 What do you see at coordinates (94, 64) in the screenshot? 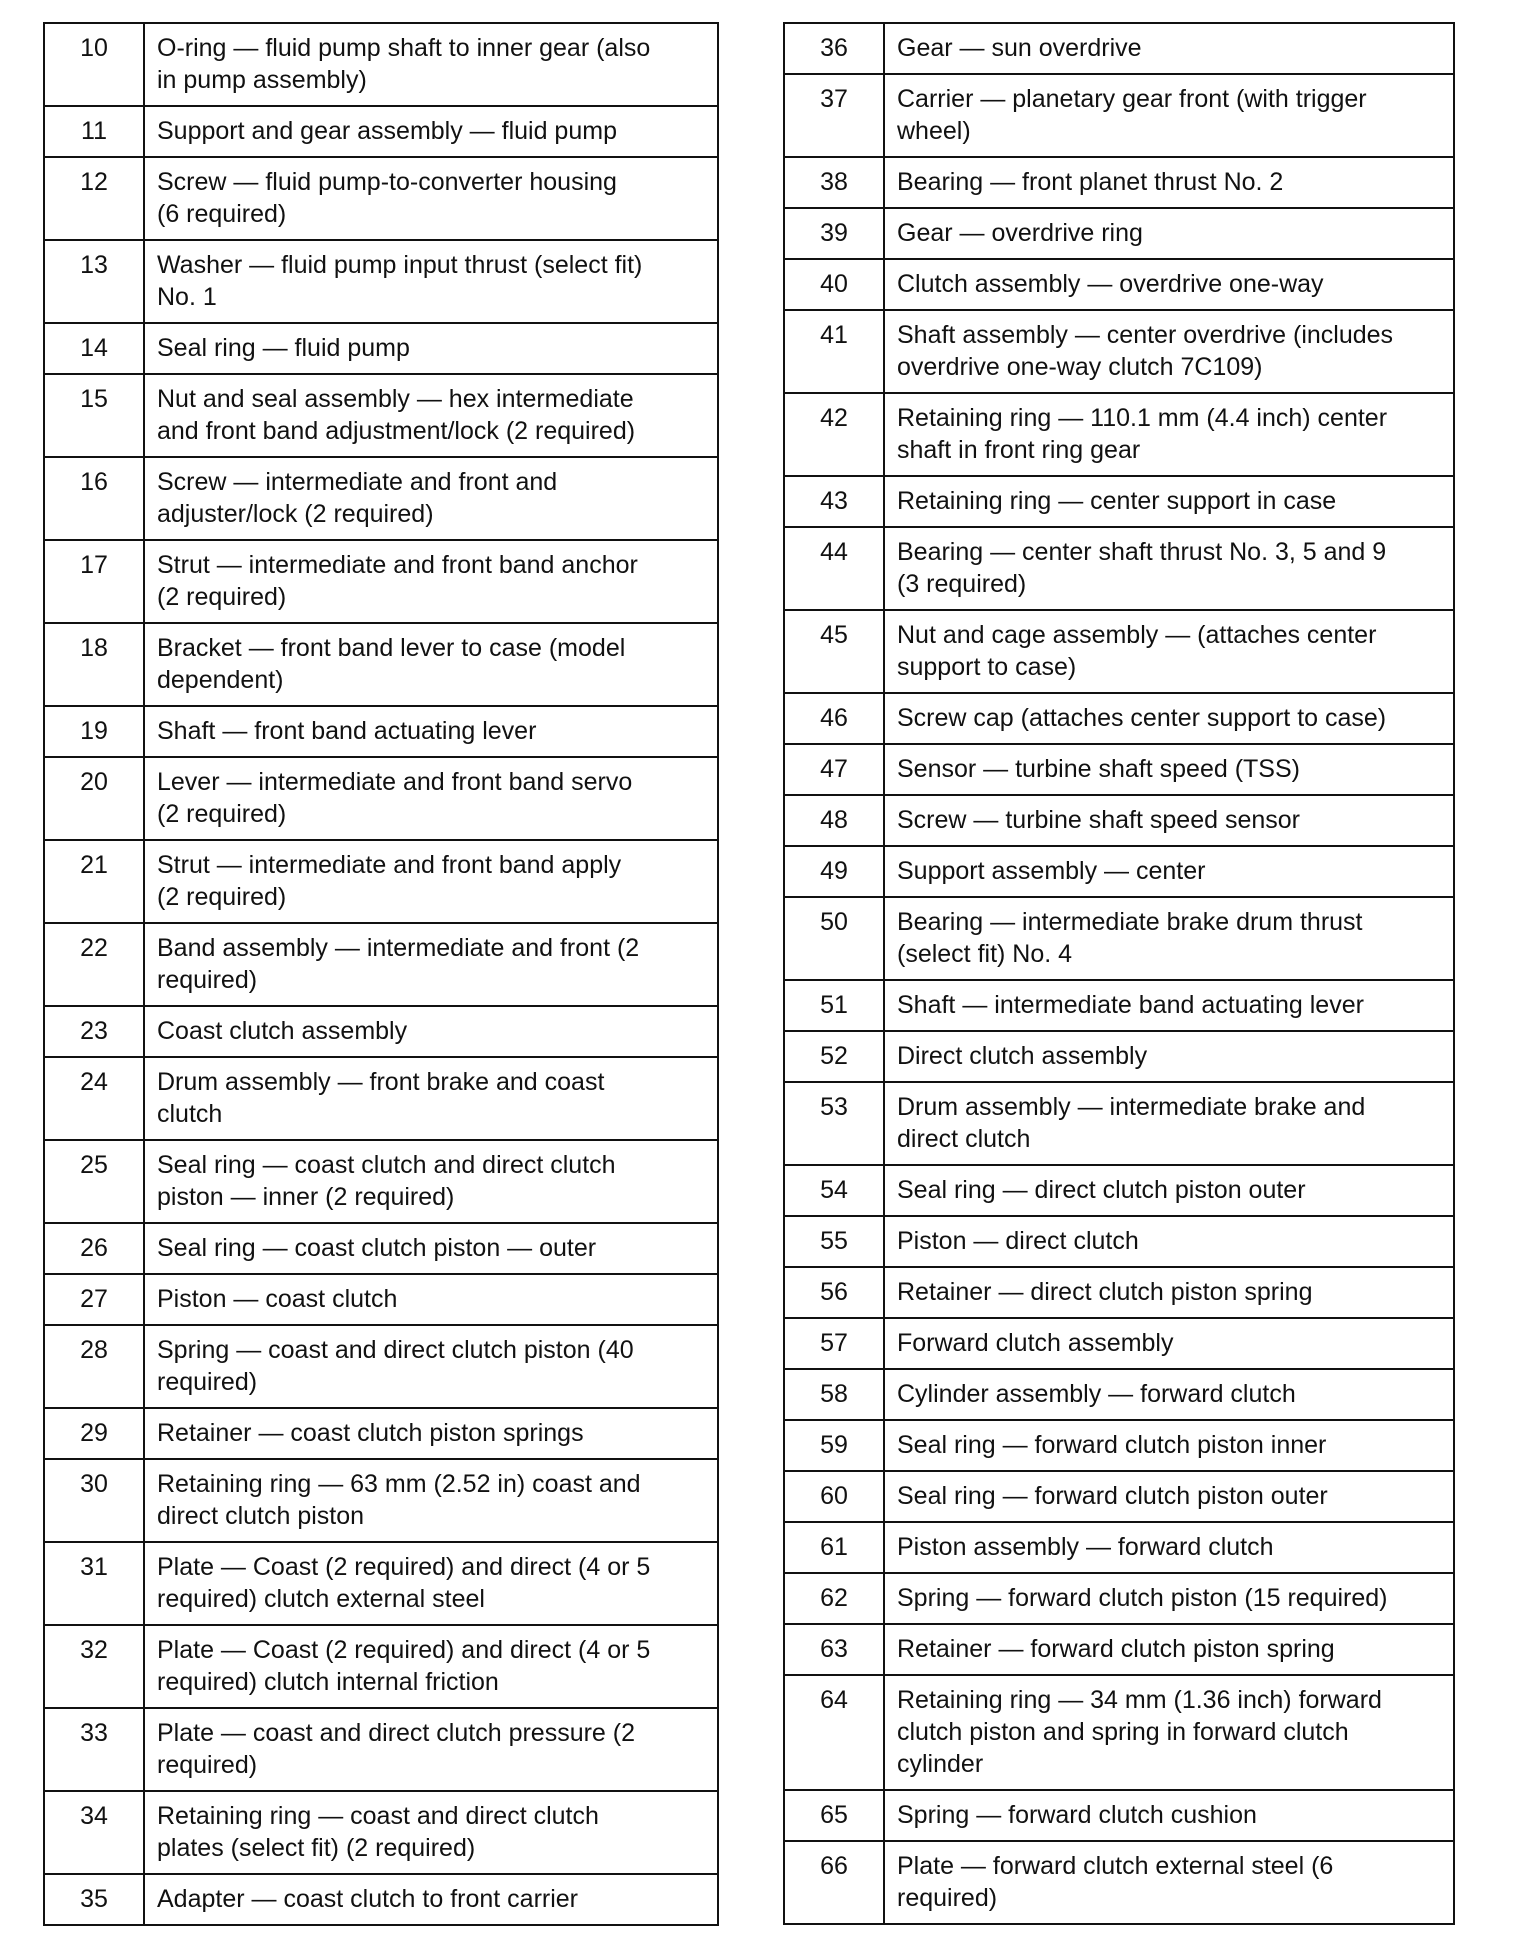
I see `part-number: 10` at bounding box center [94, 64].